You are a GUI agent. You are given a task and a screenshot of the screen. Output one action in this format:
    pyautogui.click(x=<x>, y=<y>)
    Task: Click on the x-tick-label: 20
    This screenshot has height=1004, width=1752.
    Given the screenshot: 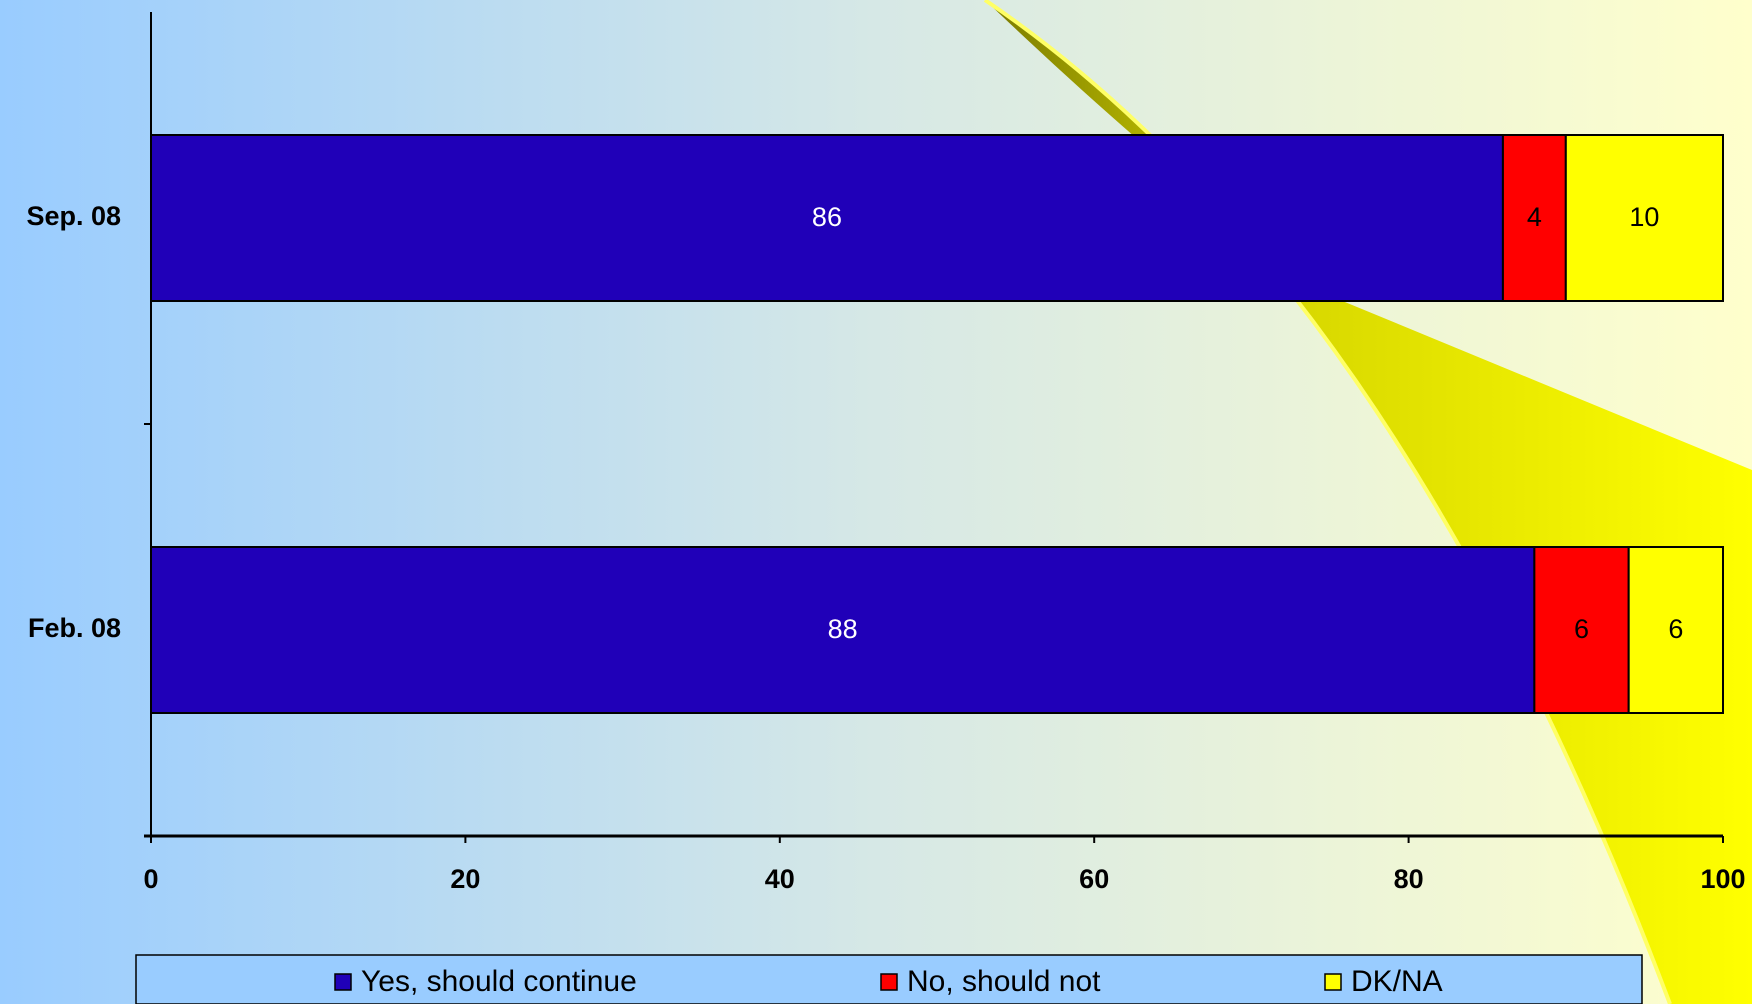 What is the action you would take?
    pyautogui.click(x=465, y=879)
    